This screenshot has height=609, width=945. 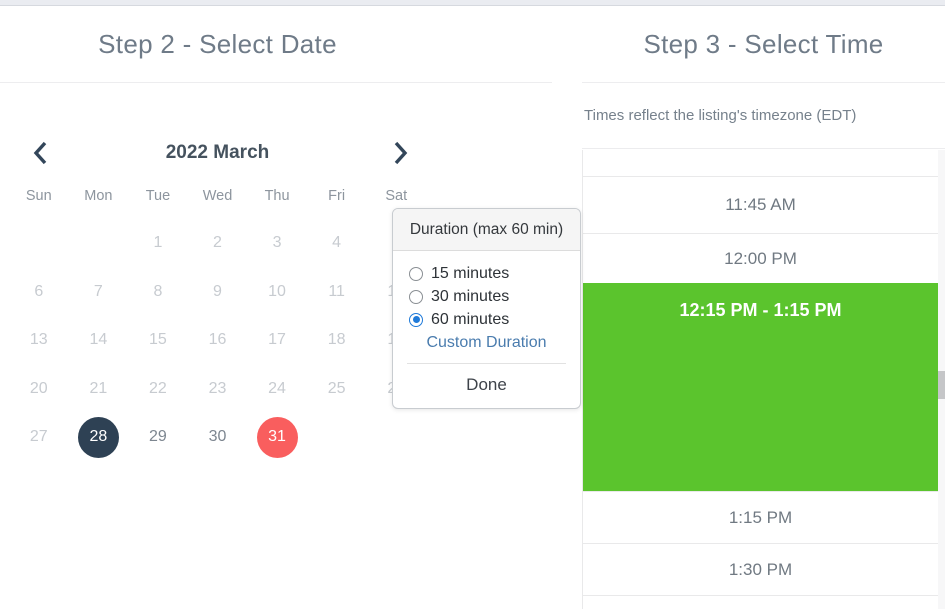 I want to click on page-title-step3: Step 3 - Select Time, so click(x=763, y=43).